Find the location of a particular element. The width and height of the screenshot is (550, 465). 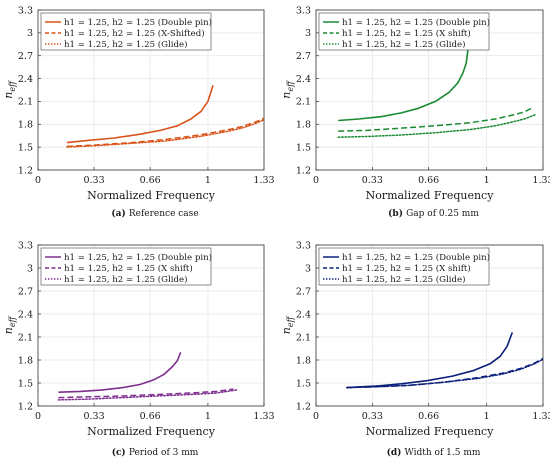

panel-caption: (a) Reference case is located at coordinates (154, 213).